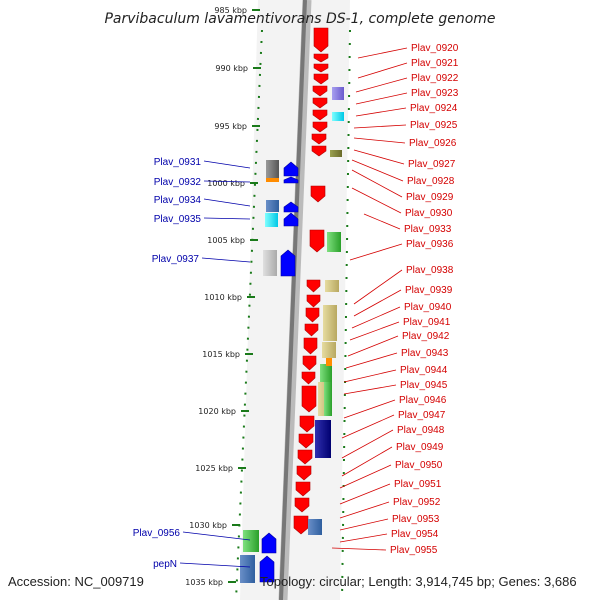 Image resolution: width=600 pixels, height=600 pixels. I want to click on gene-label-plav_0928: Plav_0928, so click(431, 181).